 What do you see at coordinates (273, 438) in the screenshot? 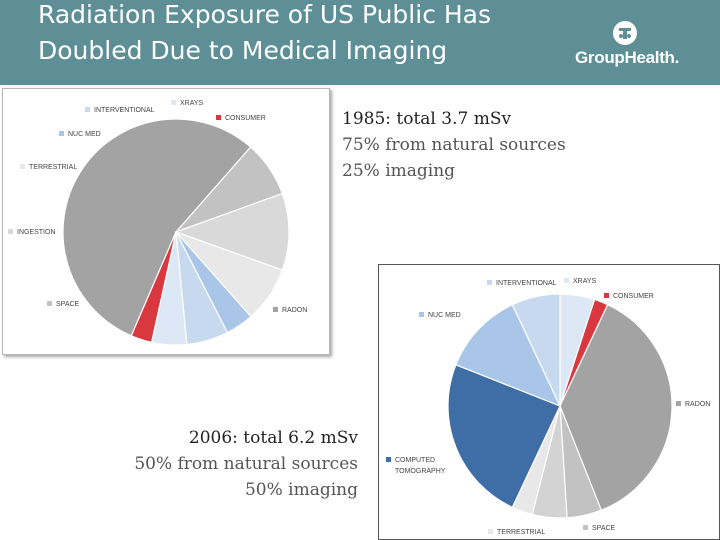
I see `caption-2006-total: 2006: total 6.2 mSv` at bounding box center [273, 438].